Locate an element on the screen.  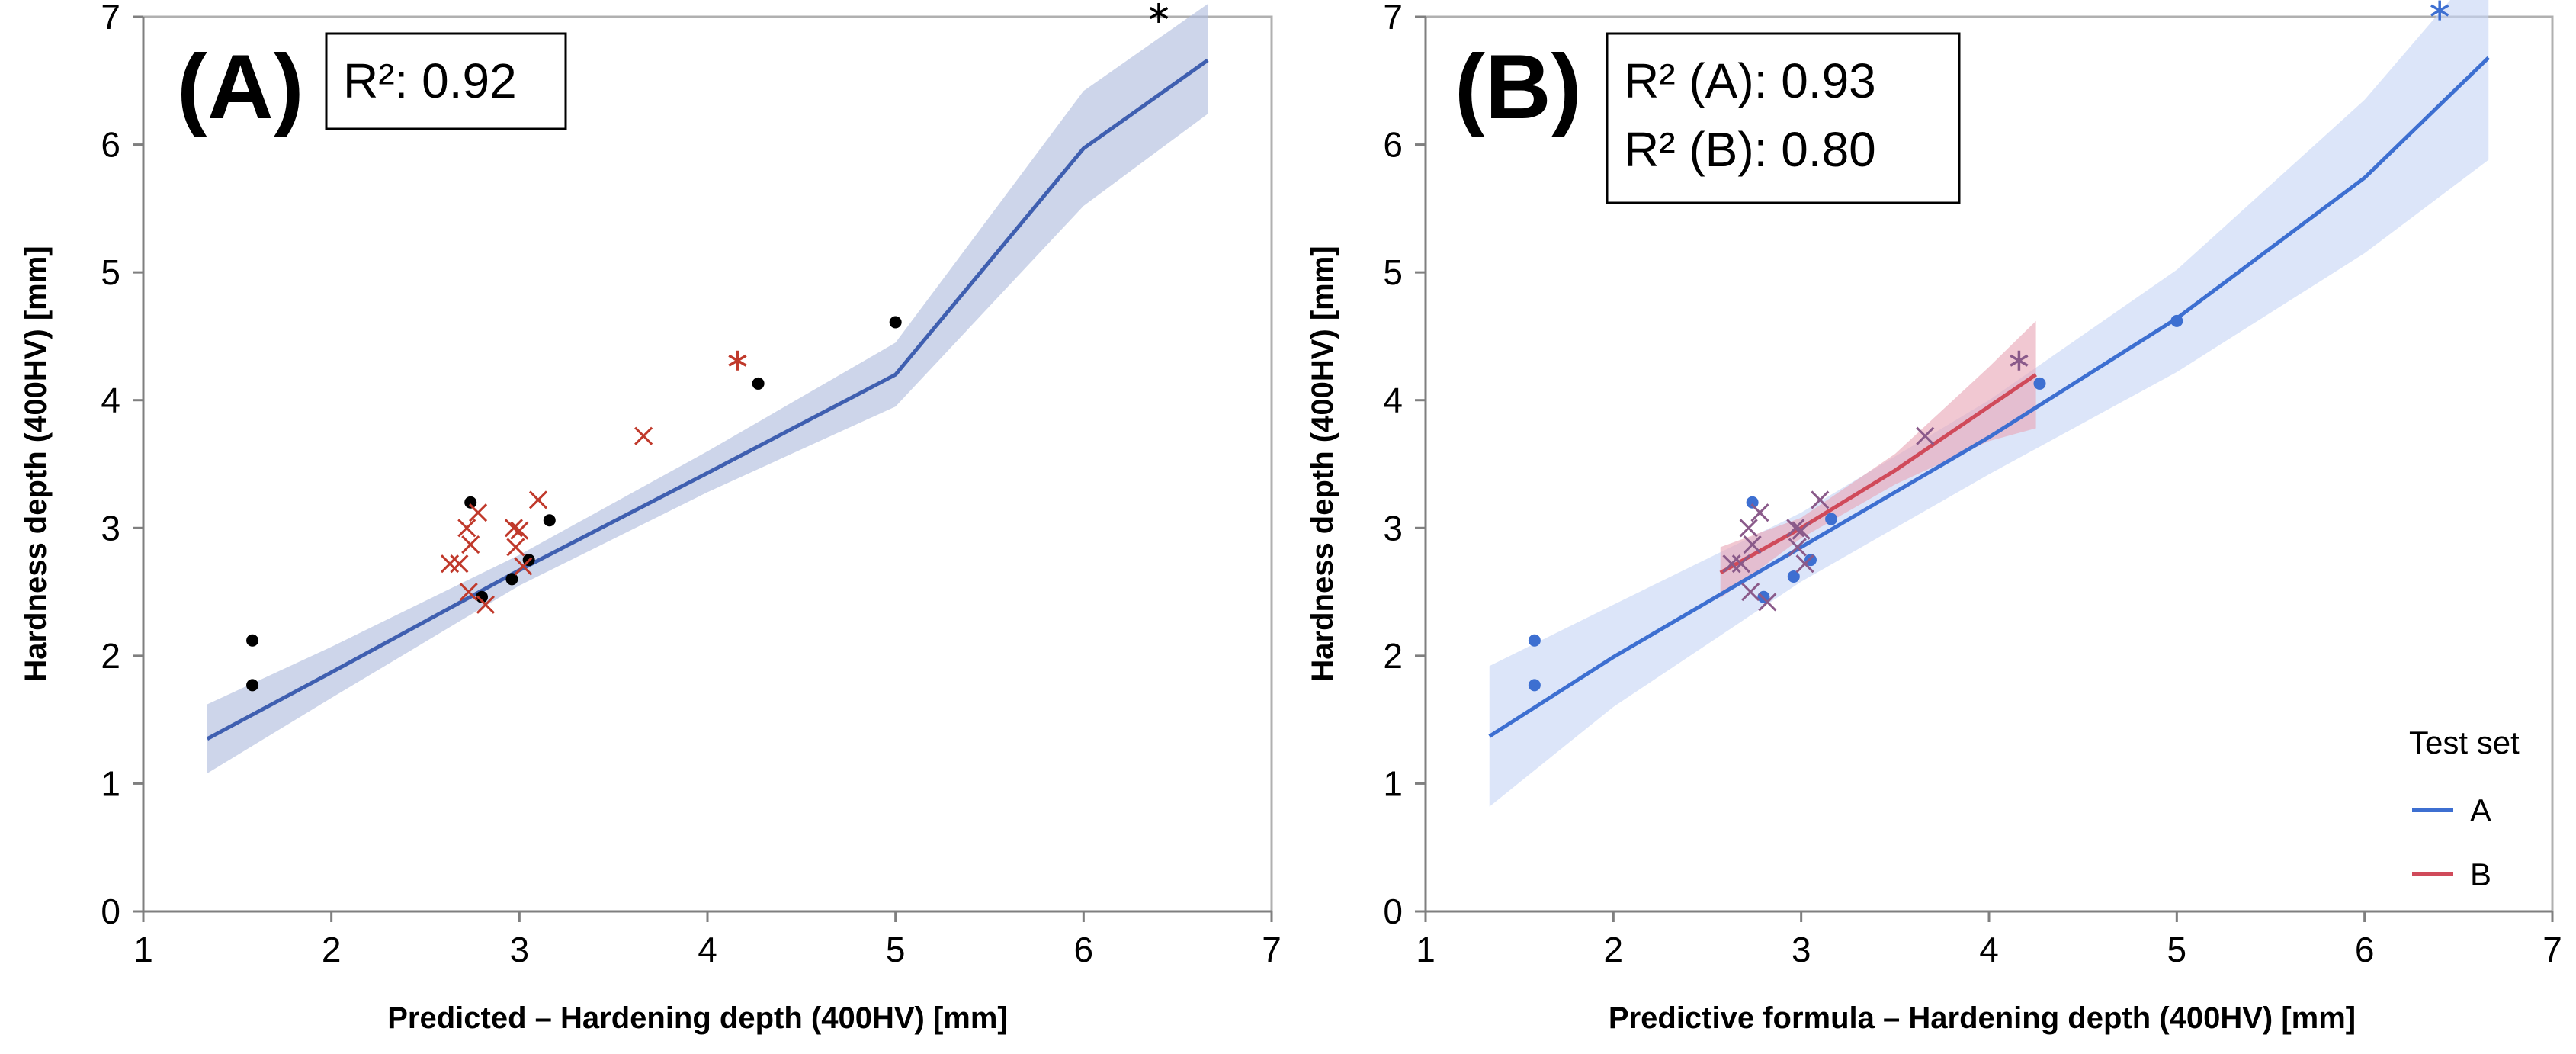
x-tick-label: 7 is located at coordinates (1272, 950).